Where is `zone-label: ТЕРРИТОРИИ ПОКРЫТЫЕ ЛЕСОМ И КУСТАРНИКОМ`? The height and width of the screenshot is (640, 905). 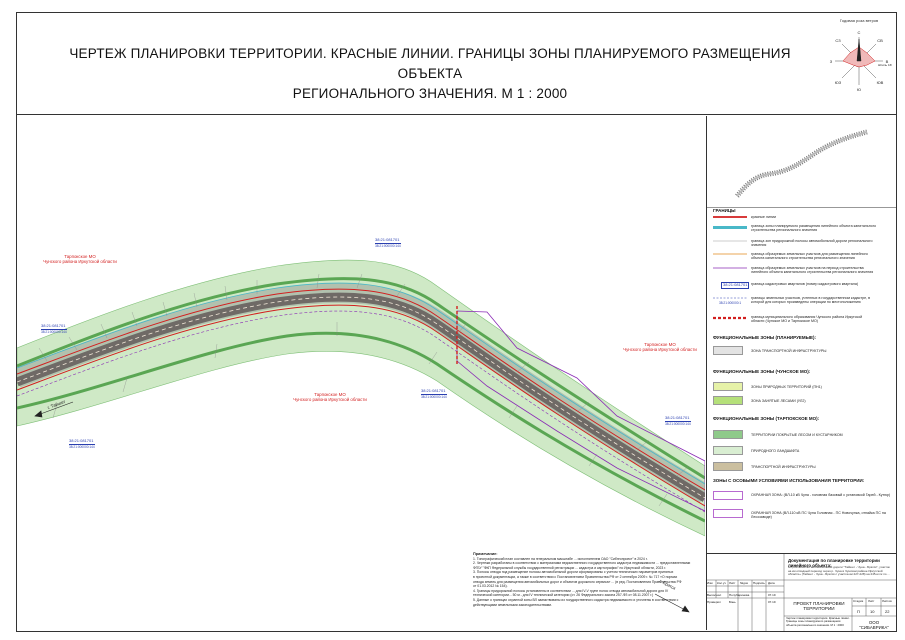
zone-label: ТЕРРИТОРИИ ПОКРЫТЫЕ ЛЕСОМ И КУСТАРНИКОМ is located at coordinates (797, 435).